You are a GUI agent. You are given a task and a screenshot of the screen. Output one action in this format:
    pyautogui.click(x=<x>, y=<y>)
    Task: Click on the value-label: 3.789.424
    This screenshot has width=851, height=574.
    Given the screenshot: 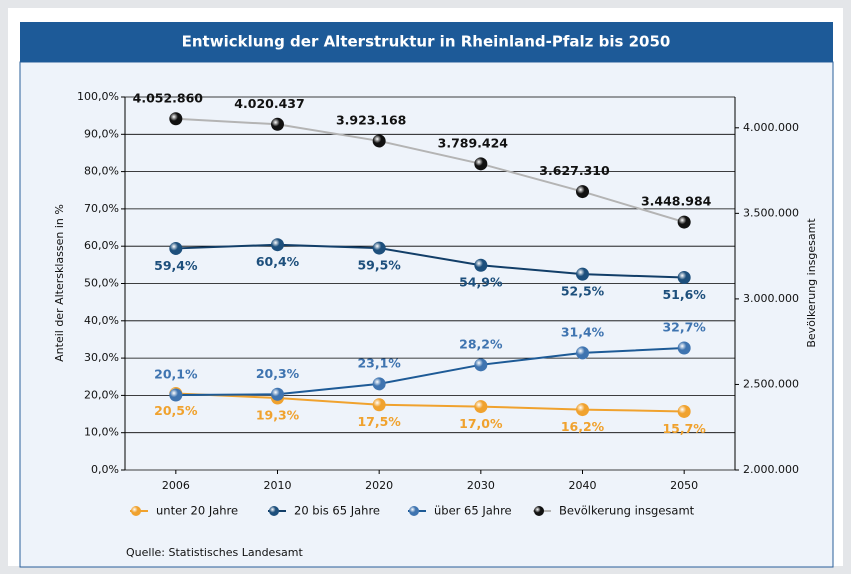 What is the action you would take?
    pyautogui.click(x=473, y=142)
    